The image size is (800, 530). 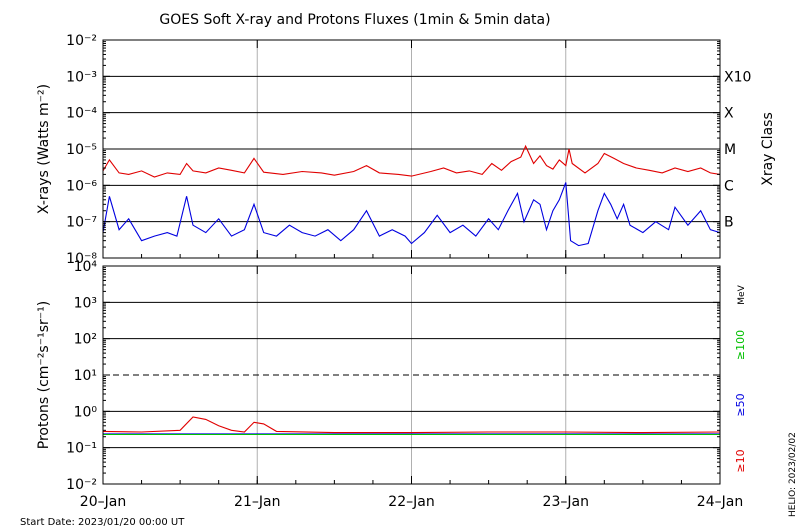 I want to click on y-axis-label: Protons (cm⁻²s⁻¹sr⁻¹), so click(x=44, y=375).